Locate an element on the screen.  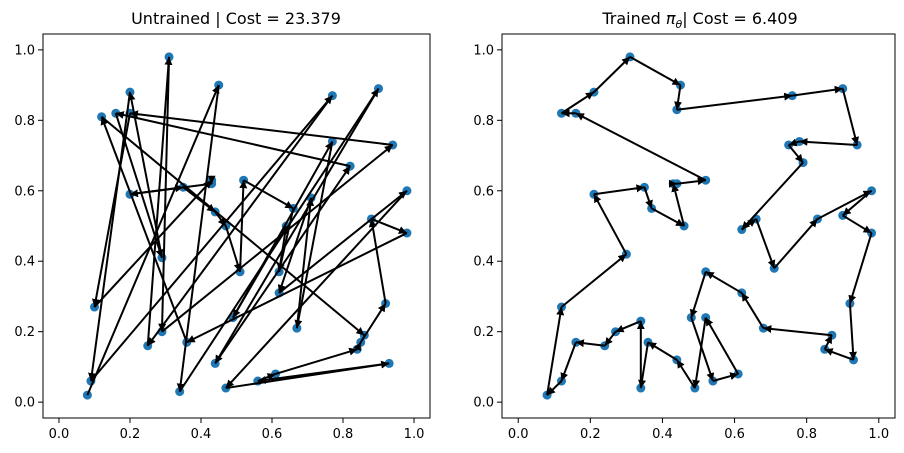
untrained-y-tick-label: 0.8 is located at coordinates (24, 121).